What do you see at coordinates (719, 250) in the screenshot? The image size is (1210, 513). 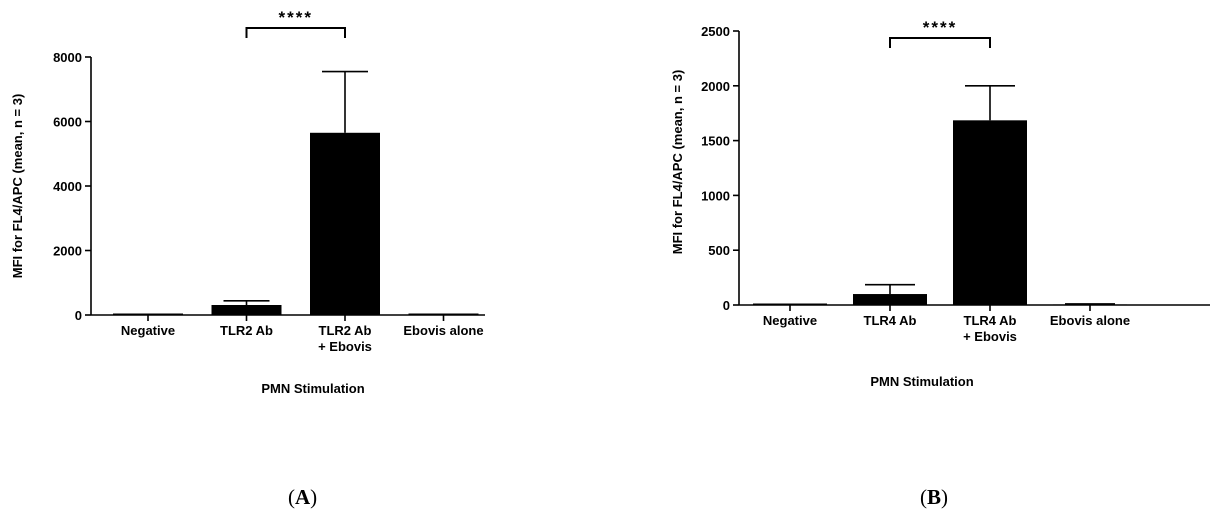 I see `y-tick-label: 500` at bounding box center [719, 250].